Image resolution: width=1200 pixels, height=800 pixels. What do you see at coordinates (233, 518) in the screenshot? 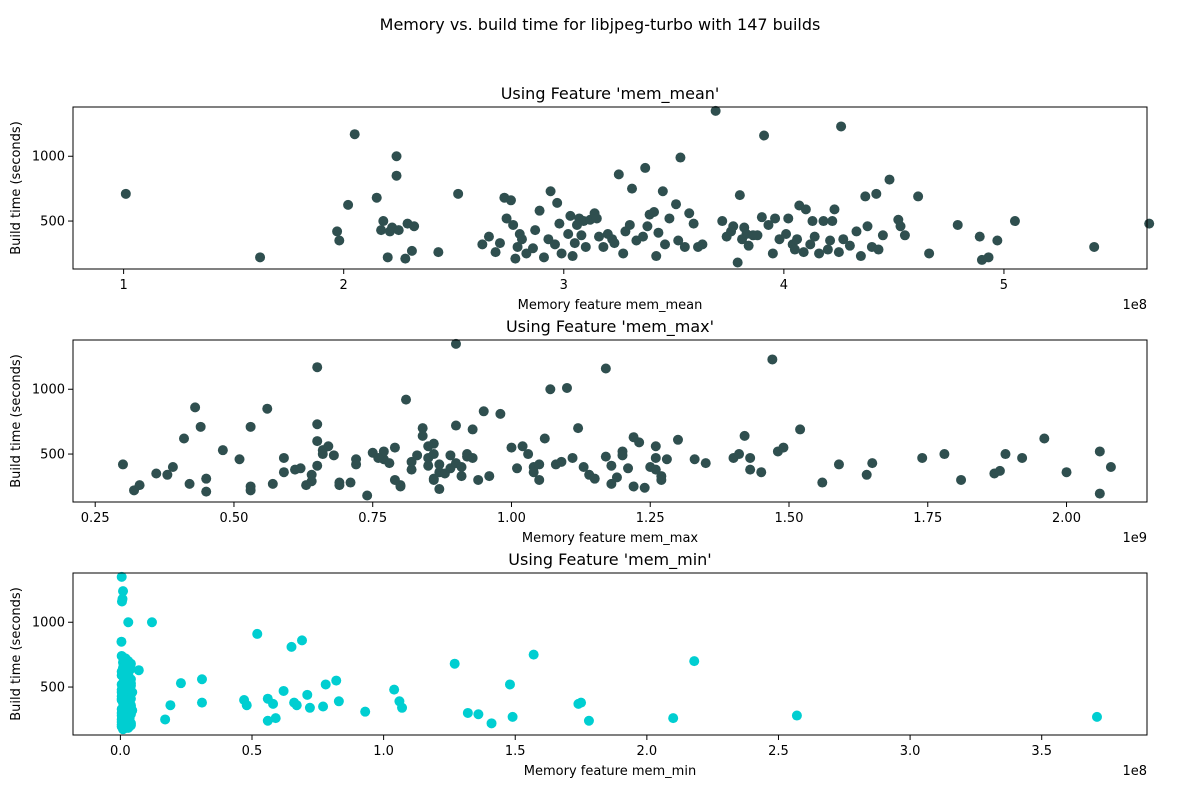
I see `x-tick-label: 0.50` at bounding box center [233, 518].